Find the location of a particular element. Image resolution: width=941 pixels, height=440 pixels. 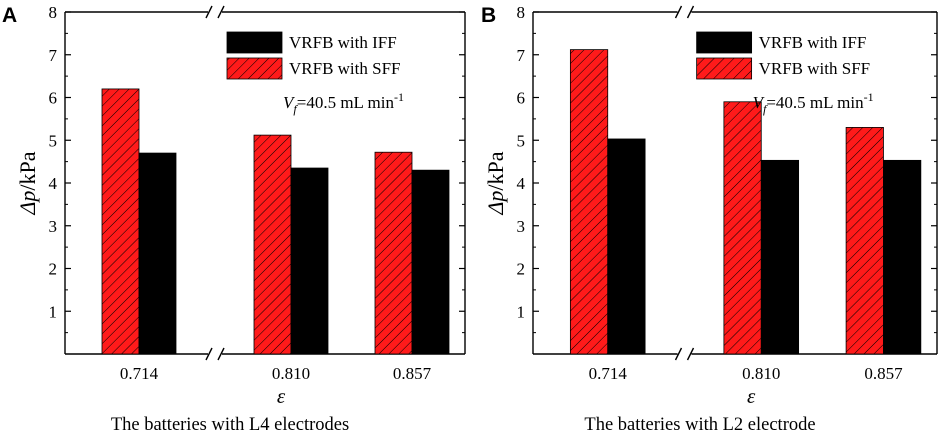

panel-label: A is located at coordinates (9, 15).